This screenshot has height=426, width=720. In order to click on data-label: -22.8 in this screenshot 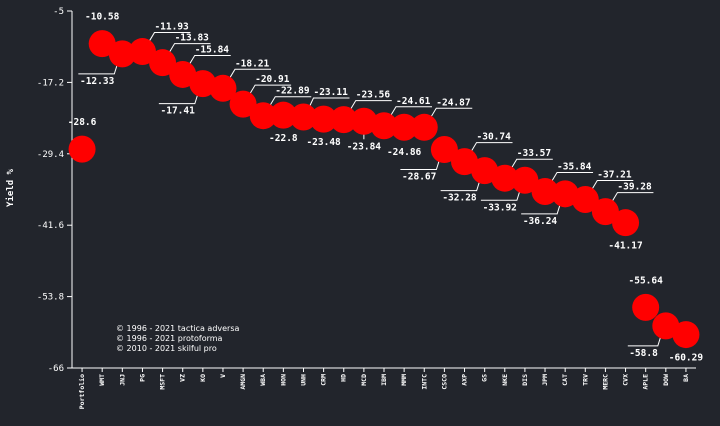, I will do `click(283, 138)`.